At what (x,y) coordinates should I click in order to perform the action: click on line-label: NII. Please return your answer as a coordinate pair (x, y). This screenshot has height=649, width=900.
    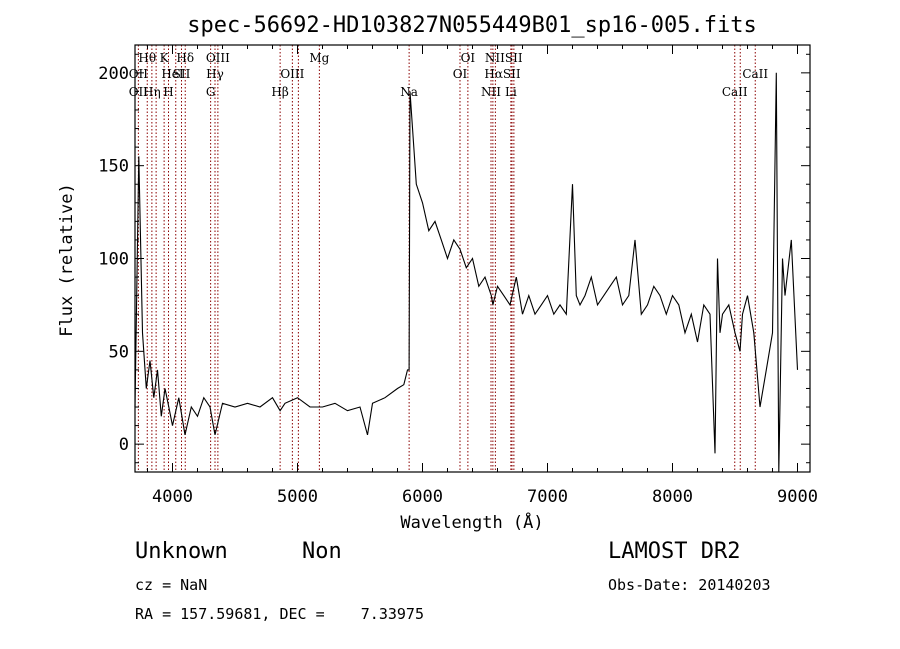
    Looking at the image, I should click on (491, 92).